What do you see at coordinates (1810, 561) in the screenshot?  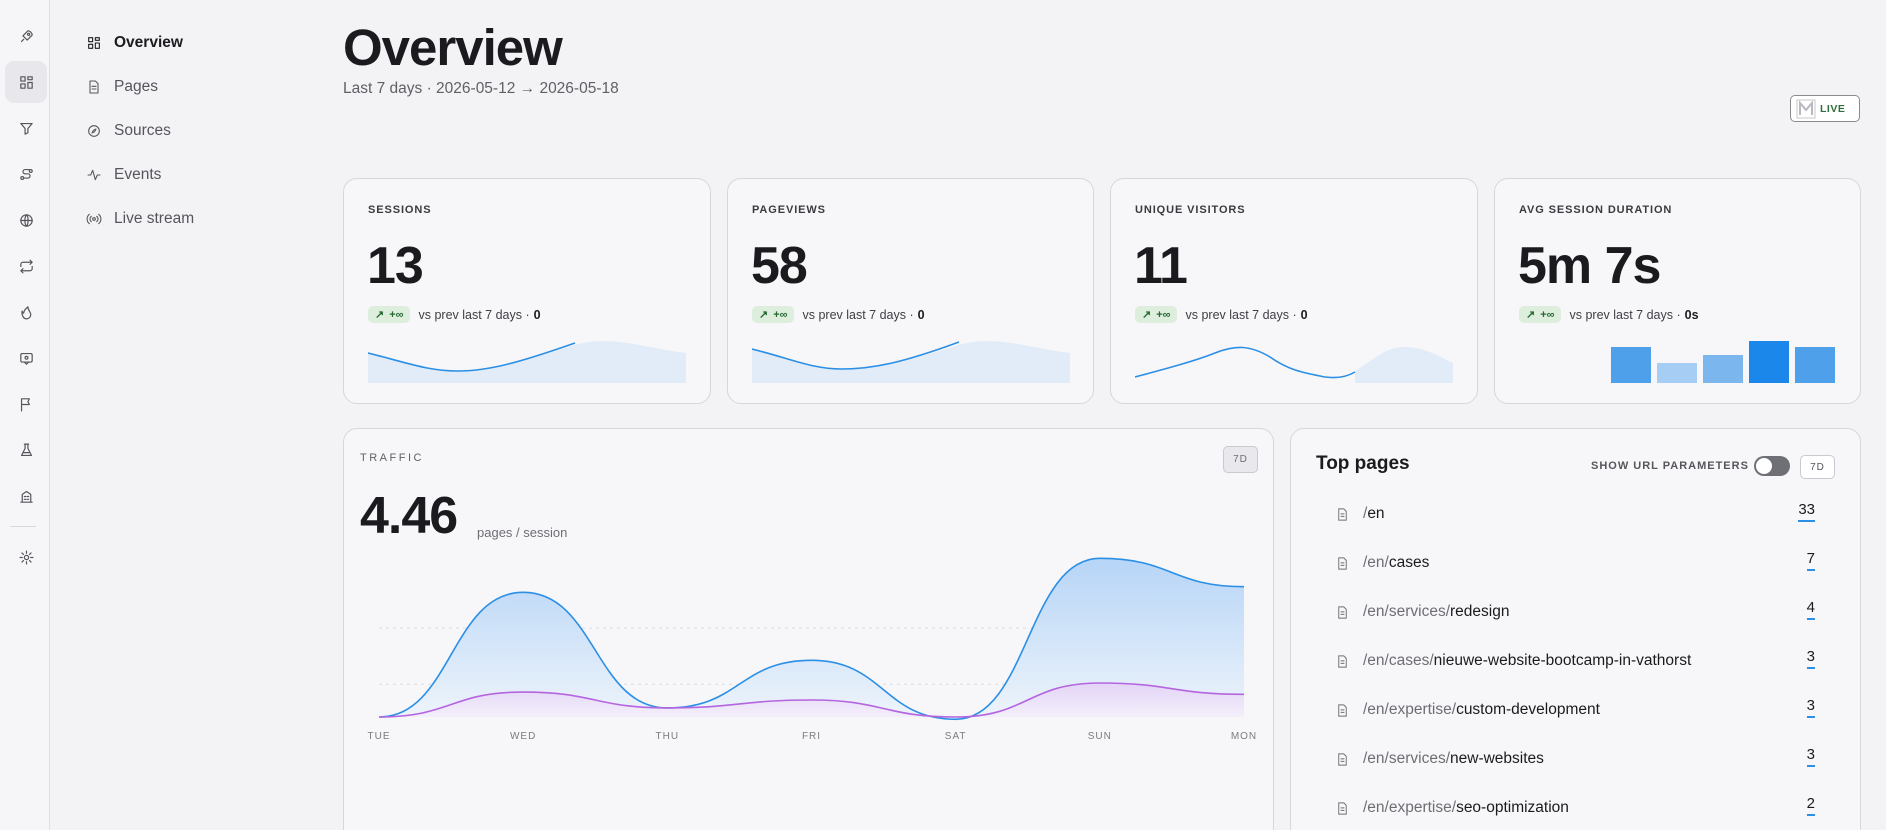 I see `page-count: 7` at bounding box center [1810, 561].